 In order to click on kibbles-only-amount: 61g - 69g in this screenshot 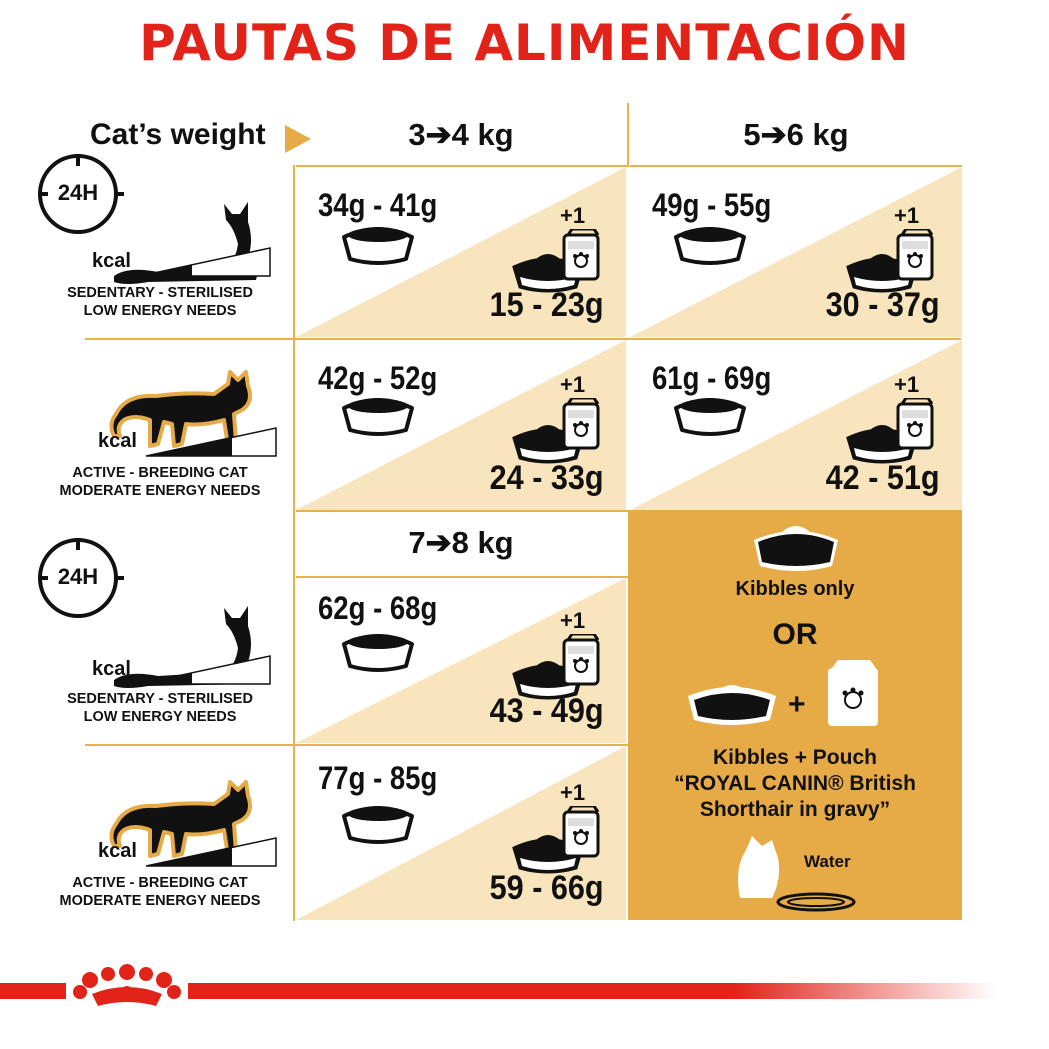, I will do `click(712, 378)`.